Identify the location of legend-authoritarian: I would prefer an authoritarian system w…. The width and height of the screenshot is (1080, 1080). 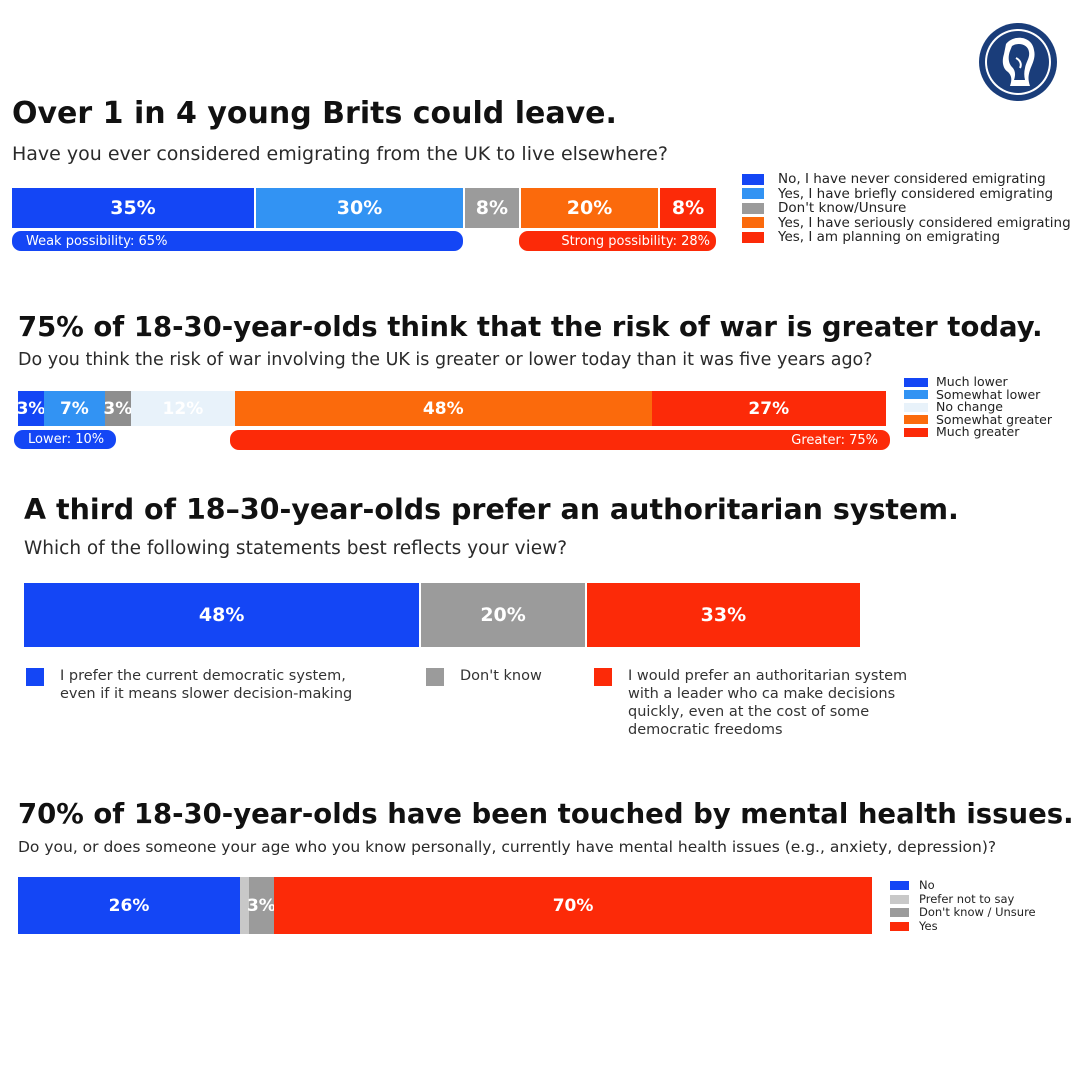
(750, 703).